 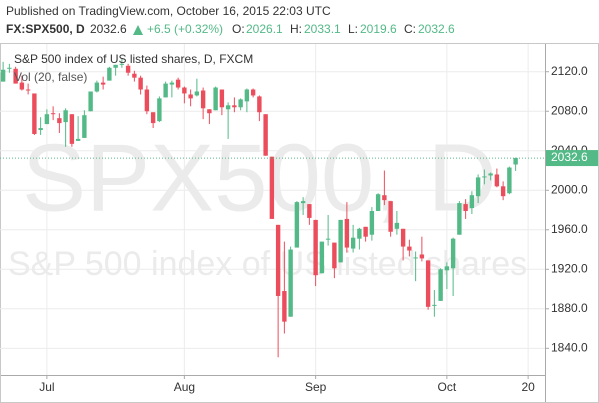 I want to click on x-tick-label: Oct, so click(x=447, y=387).